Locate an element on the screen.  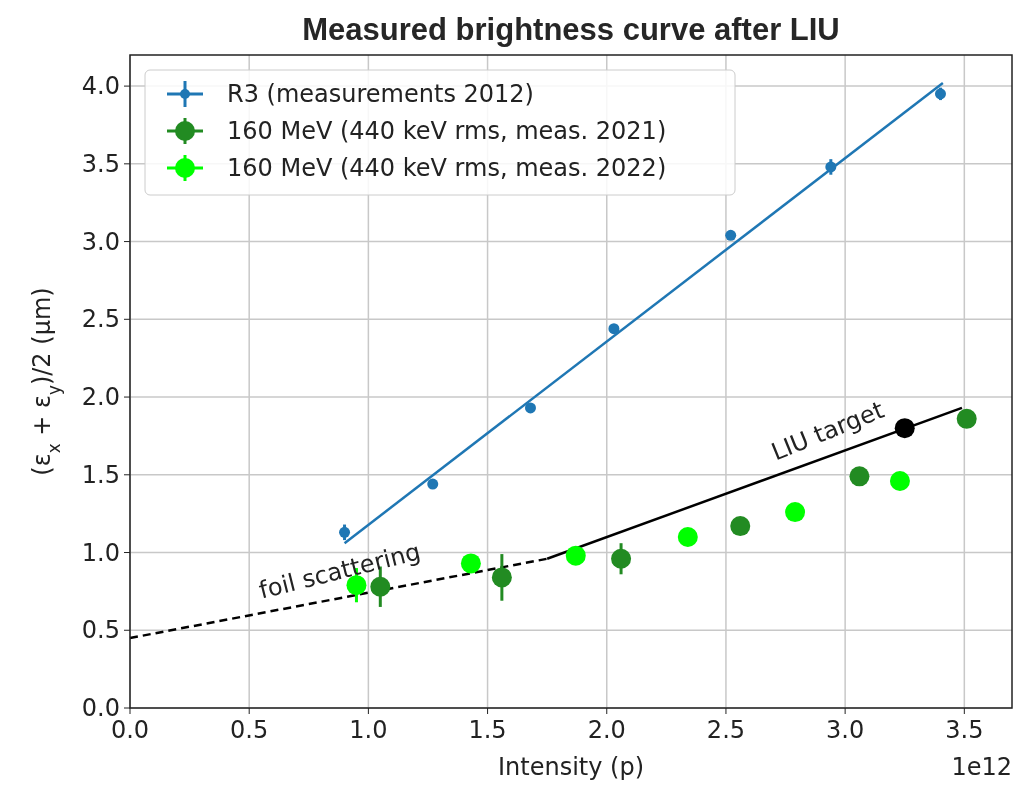
x-tick-label: 2.5 is located at coordinates (726, 730).